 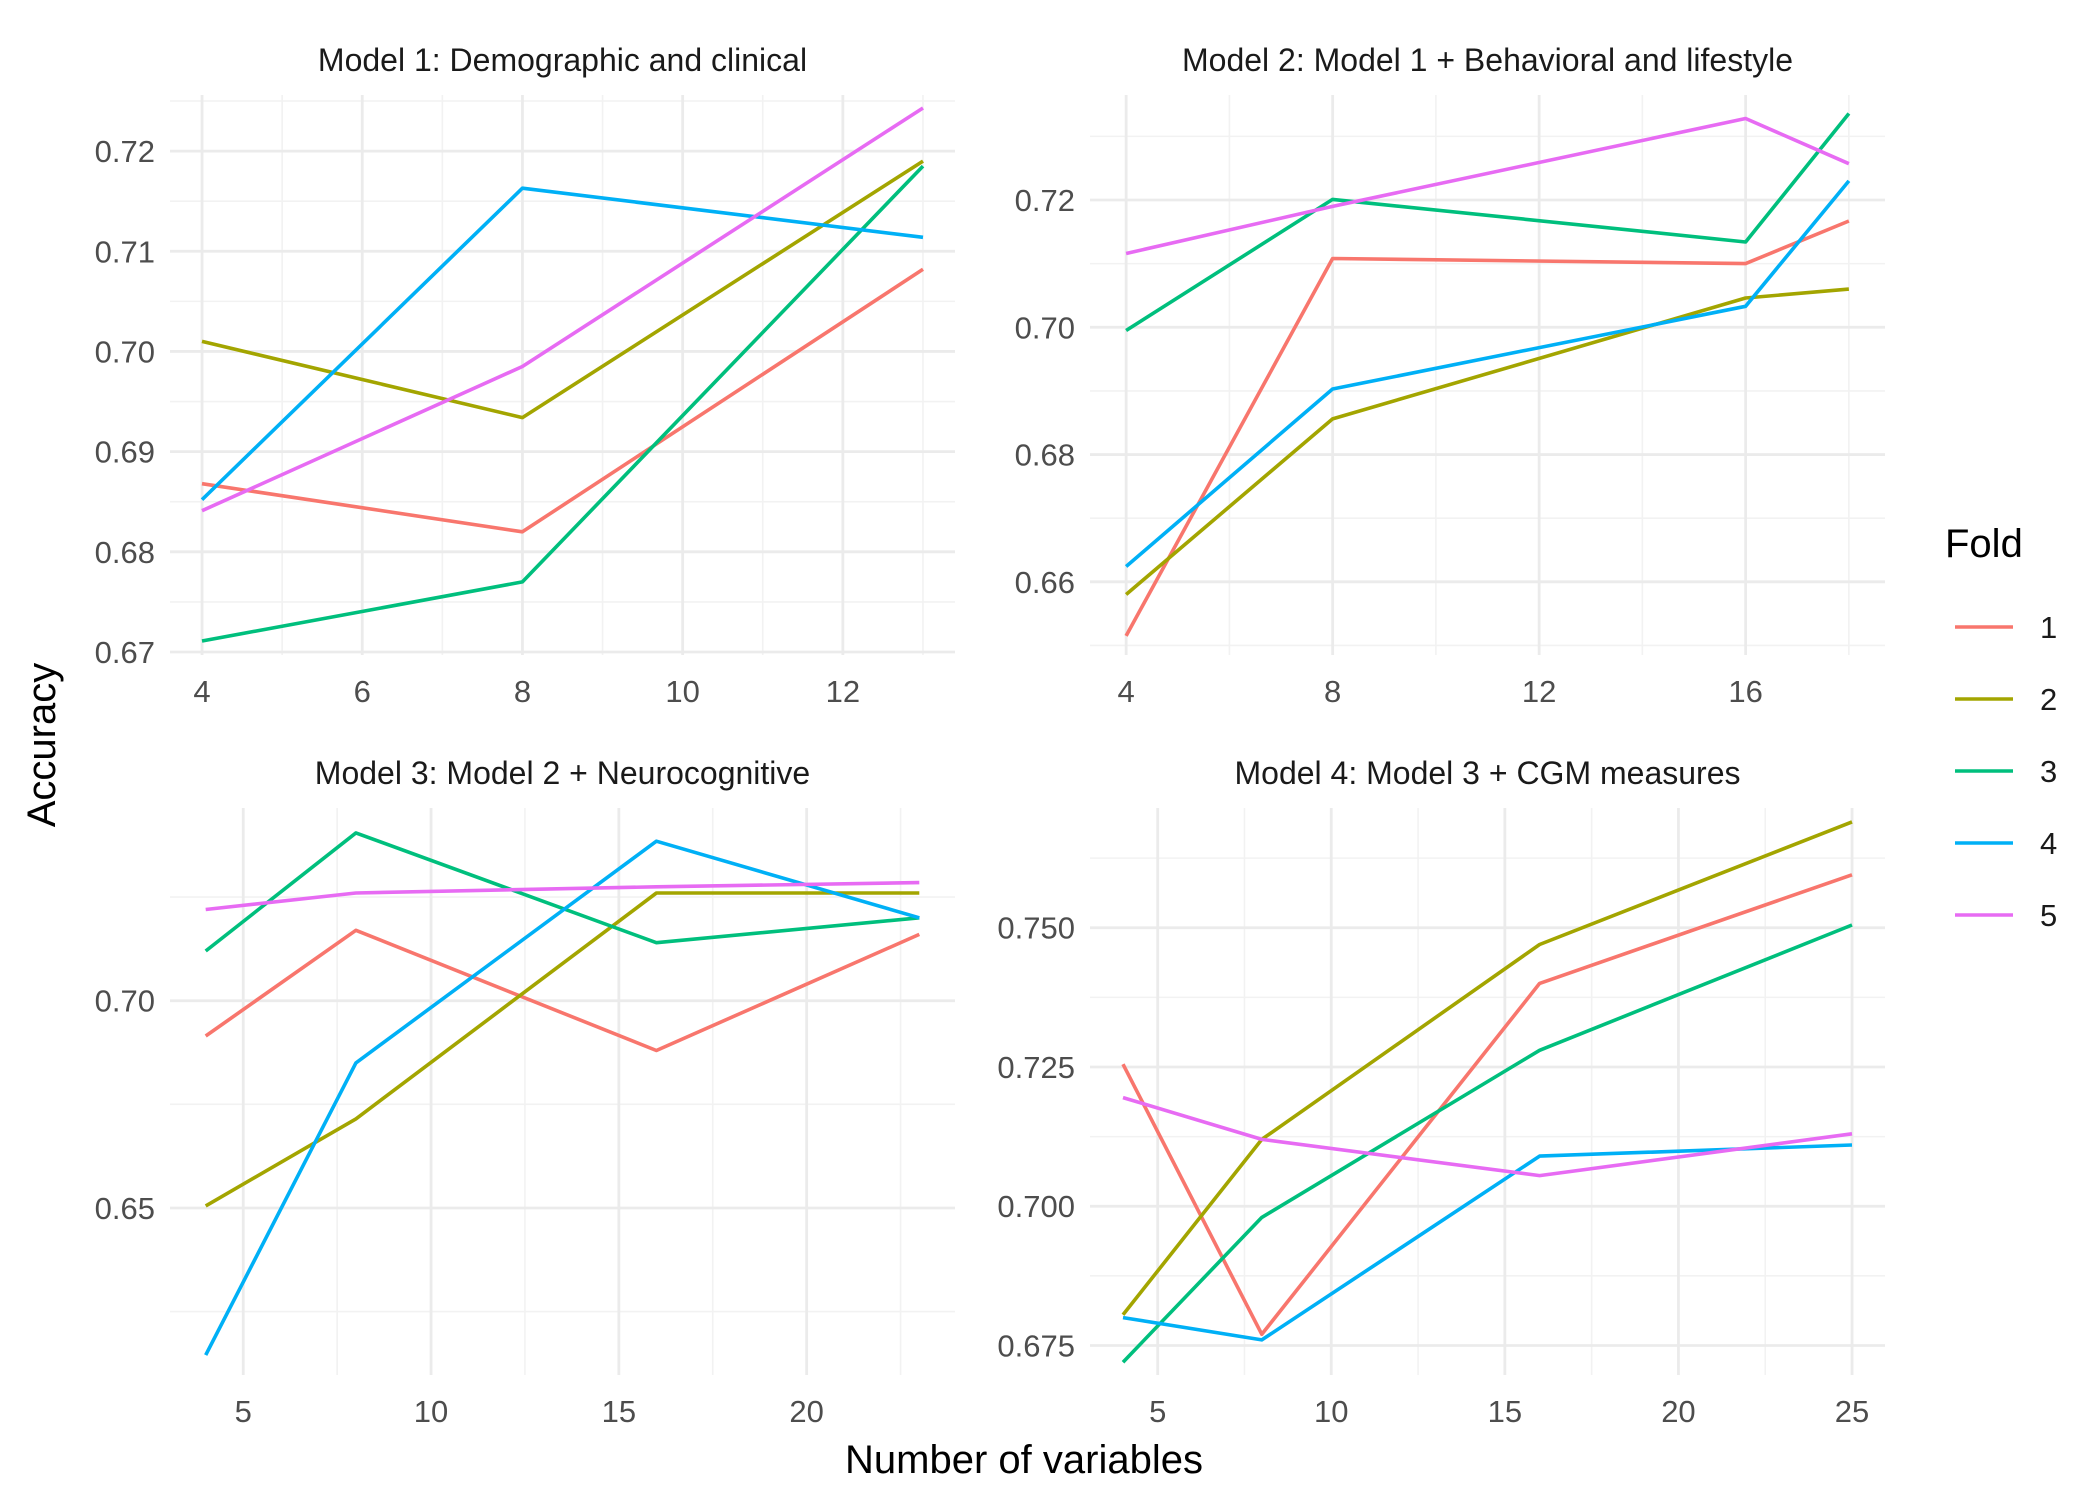 I want to click on legend-label-fold-1: 1, so click(x=2048, y=627).